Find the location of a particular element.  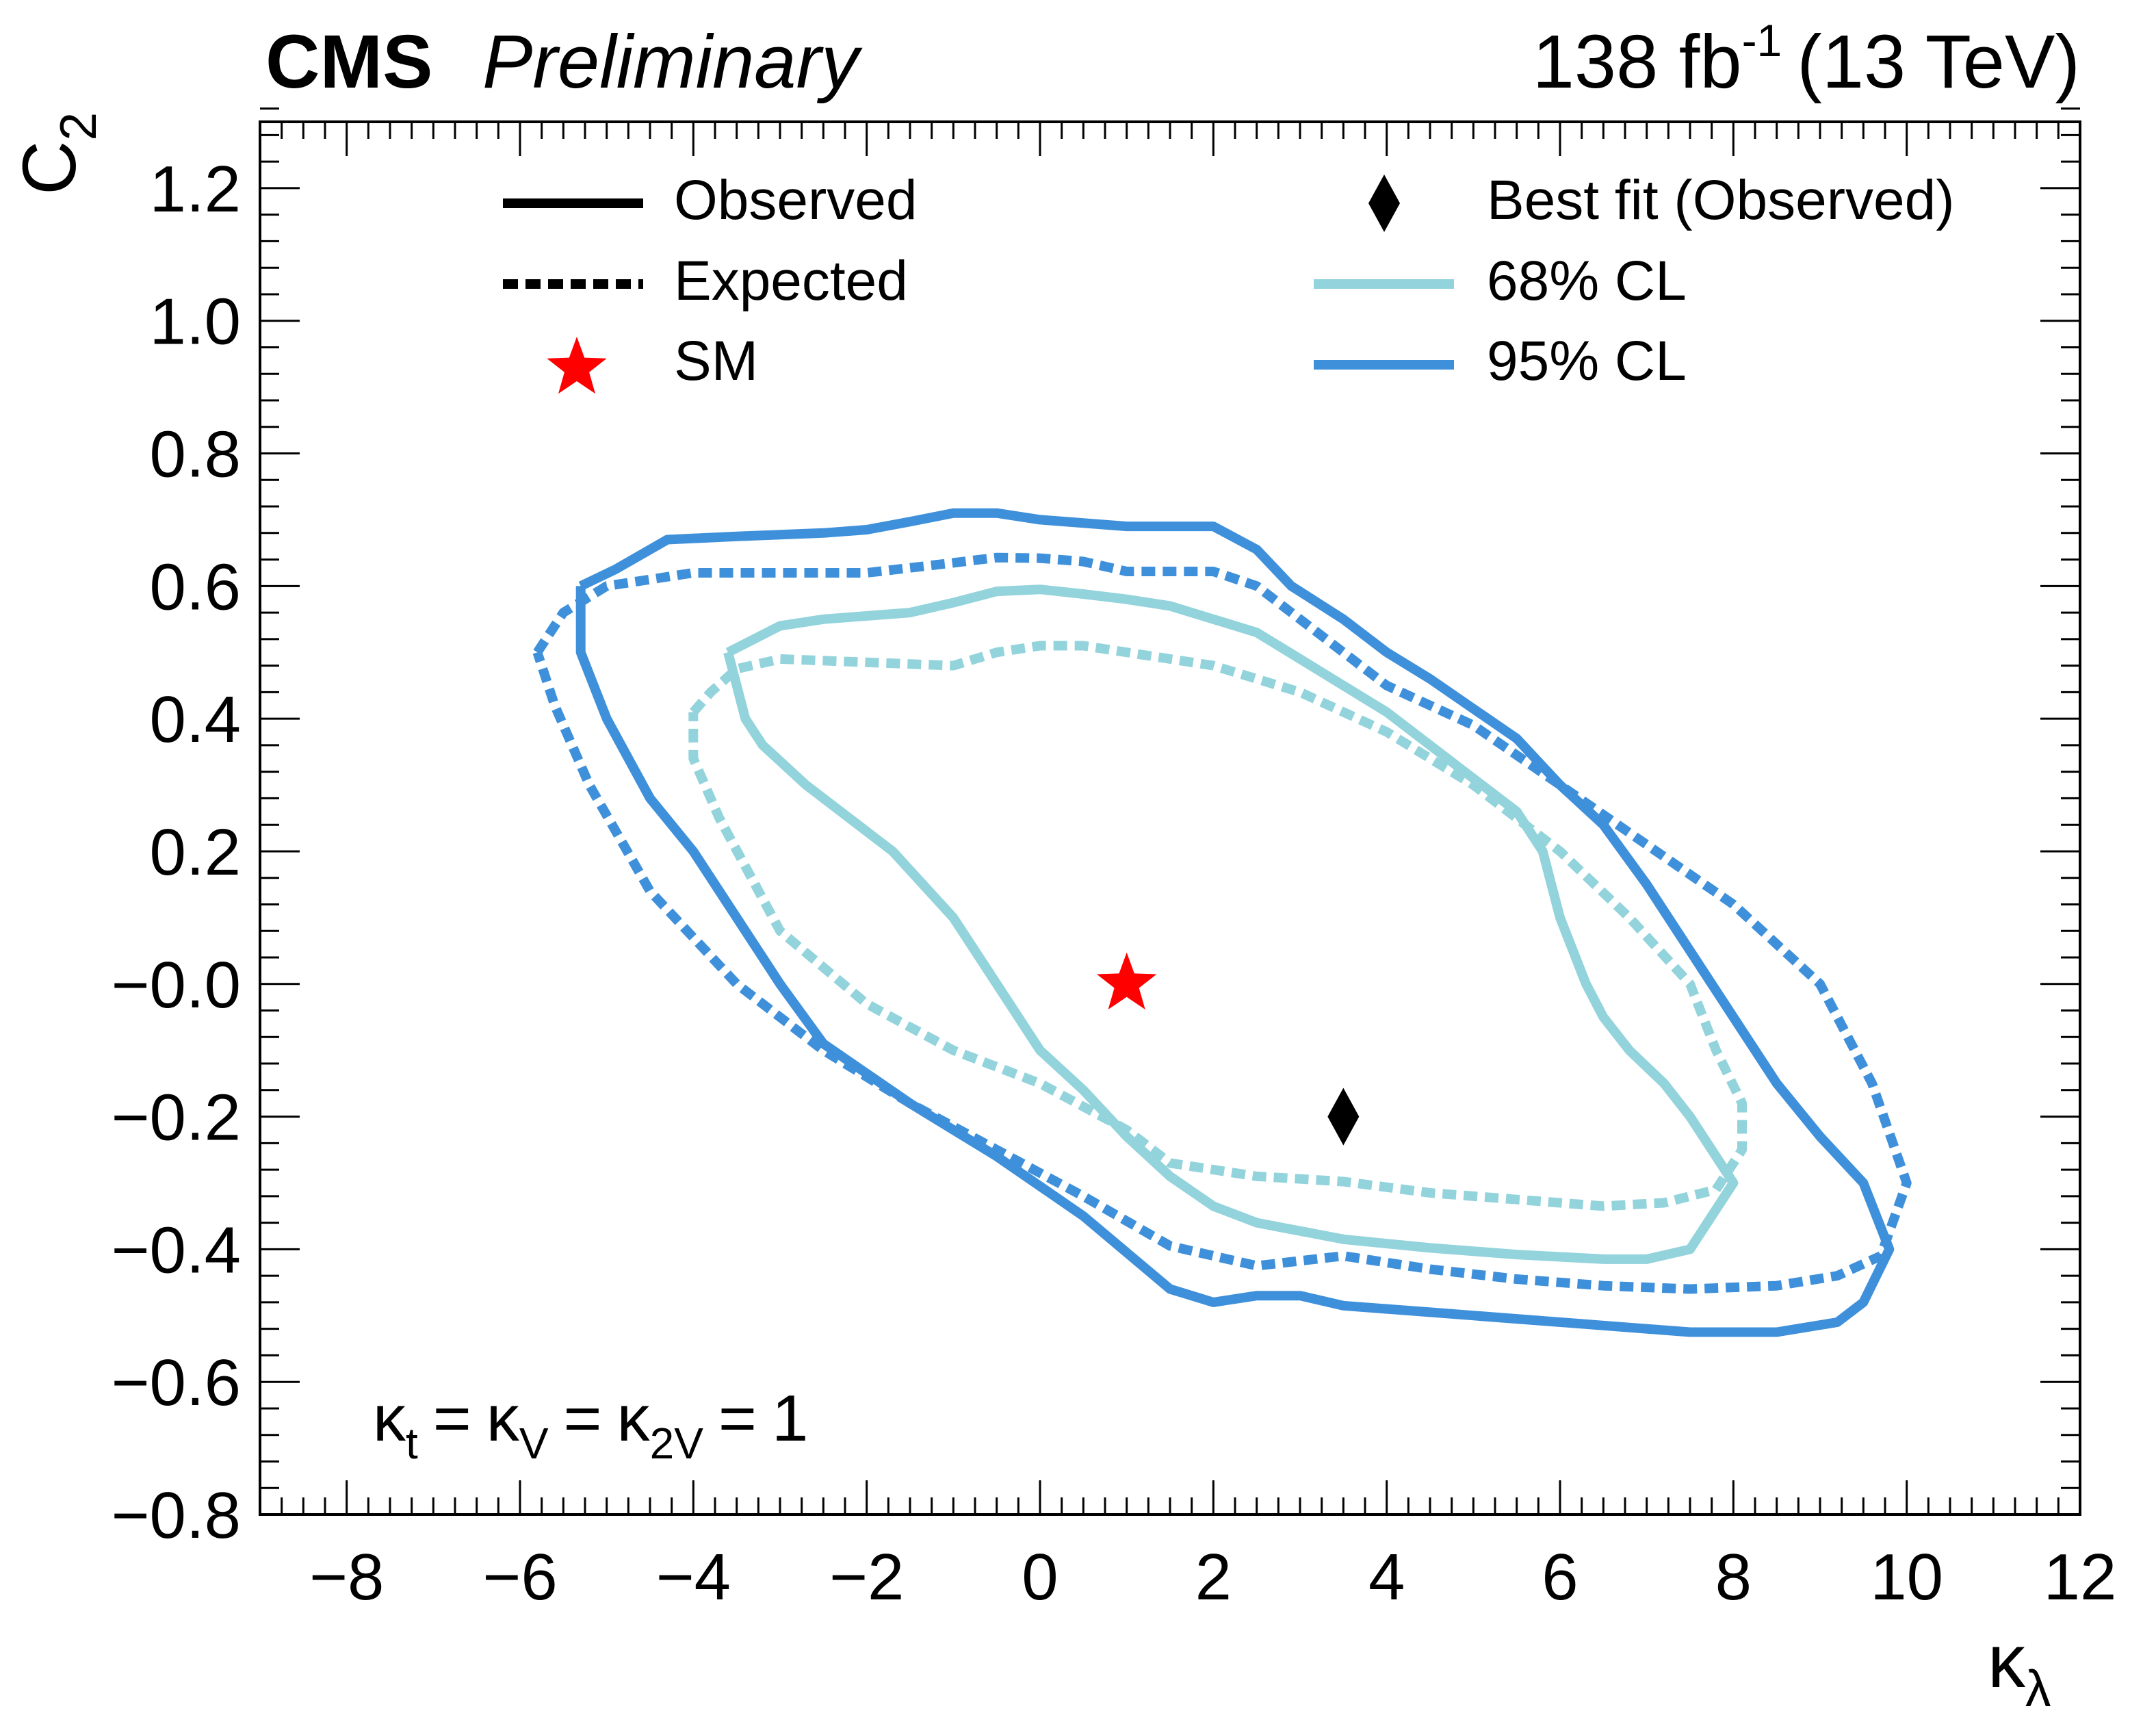

best-fit-diamond-marker is located at coordinates (1343, 1116).